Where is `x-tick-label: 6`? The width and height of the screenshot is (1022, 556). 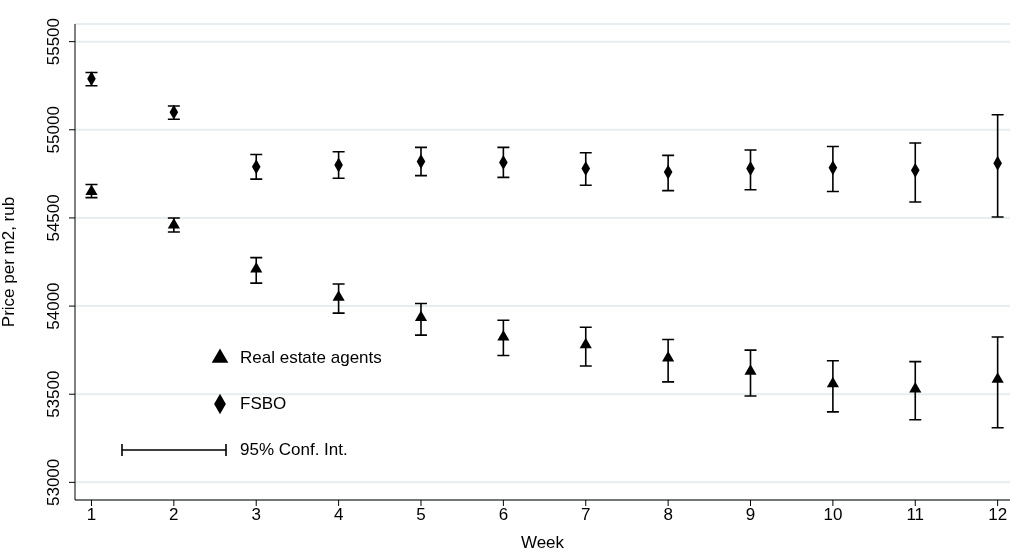
x-tick-label: 6 is located at coordinates (503, 515).